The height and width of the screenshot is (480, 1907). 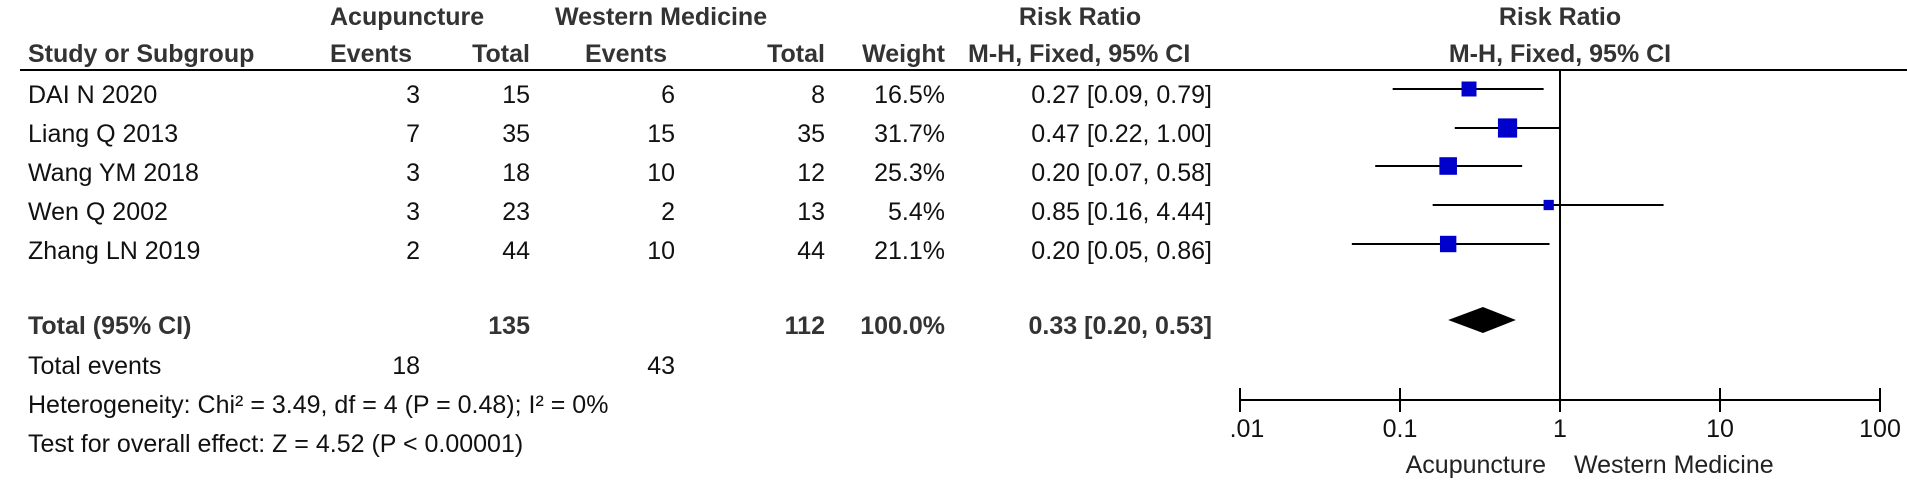 I want to click on group1-header: Acupuncture, so click(x=407, y=17).